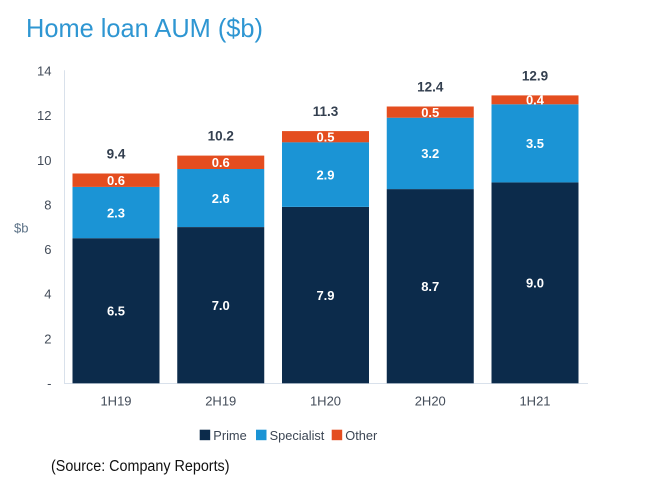  I want to click on svg-text: Prime, so click(229, 435).